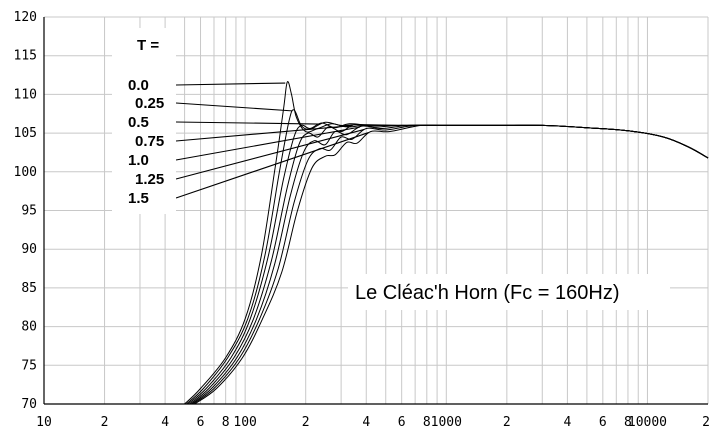 This screenshot has height=440, width=728. Describe the element at coordinates (148, 45) in the screenshot. I see `legend-title: T =` at that location.